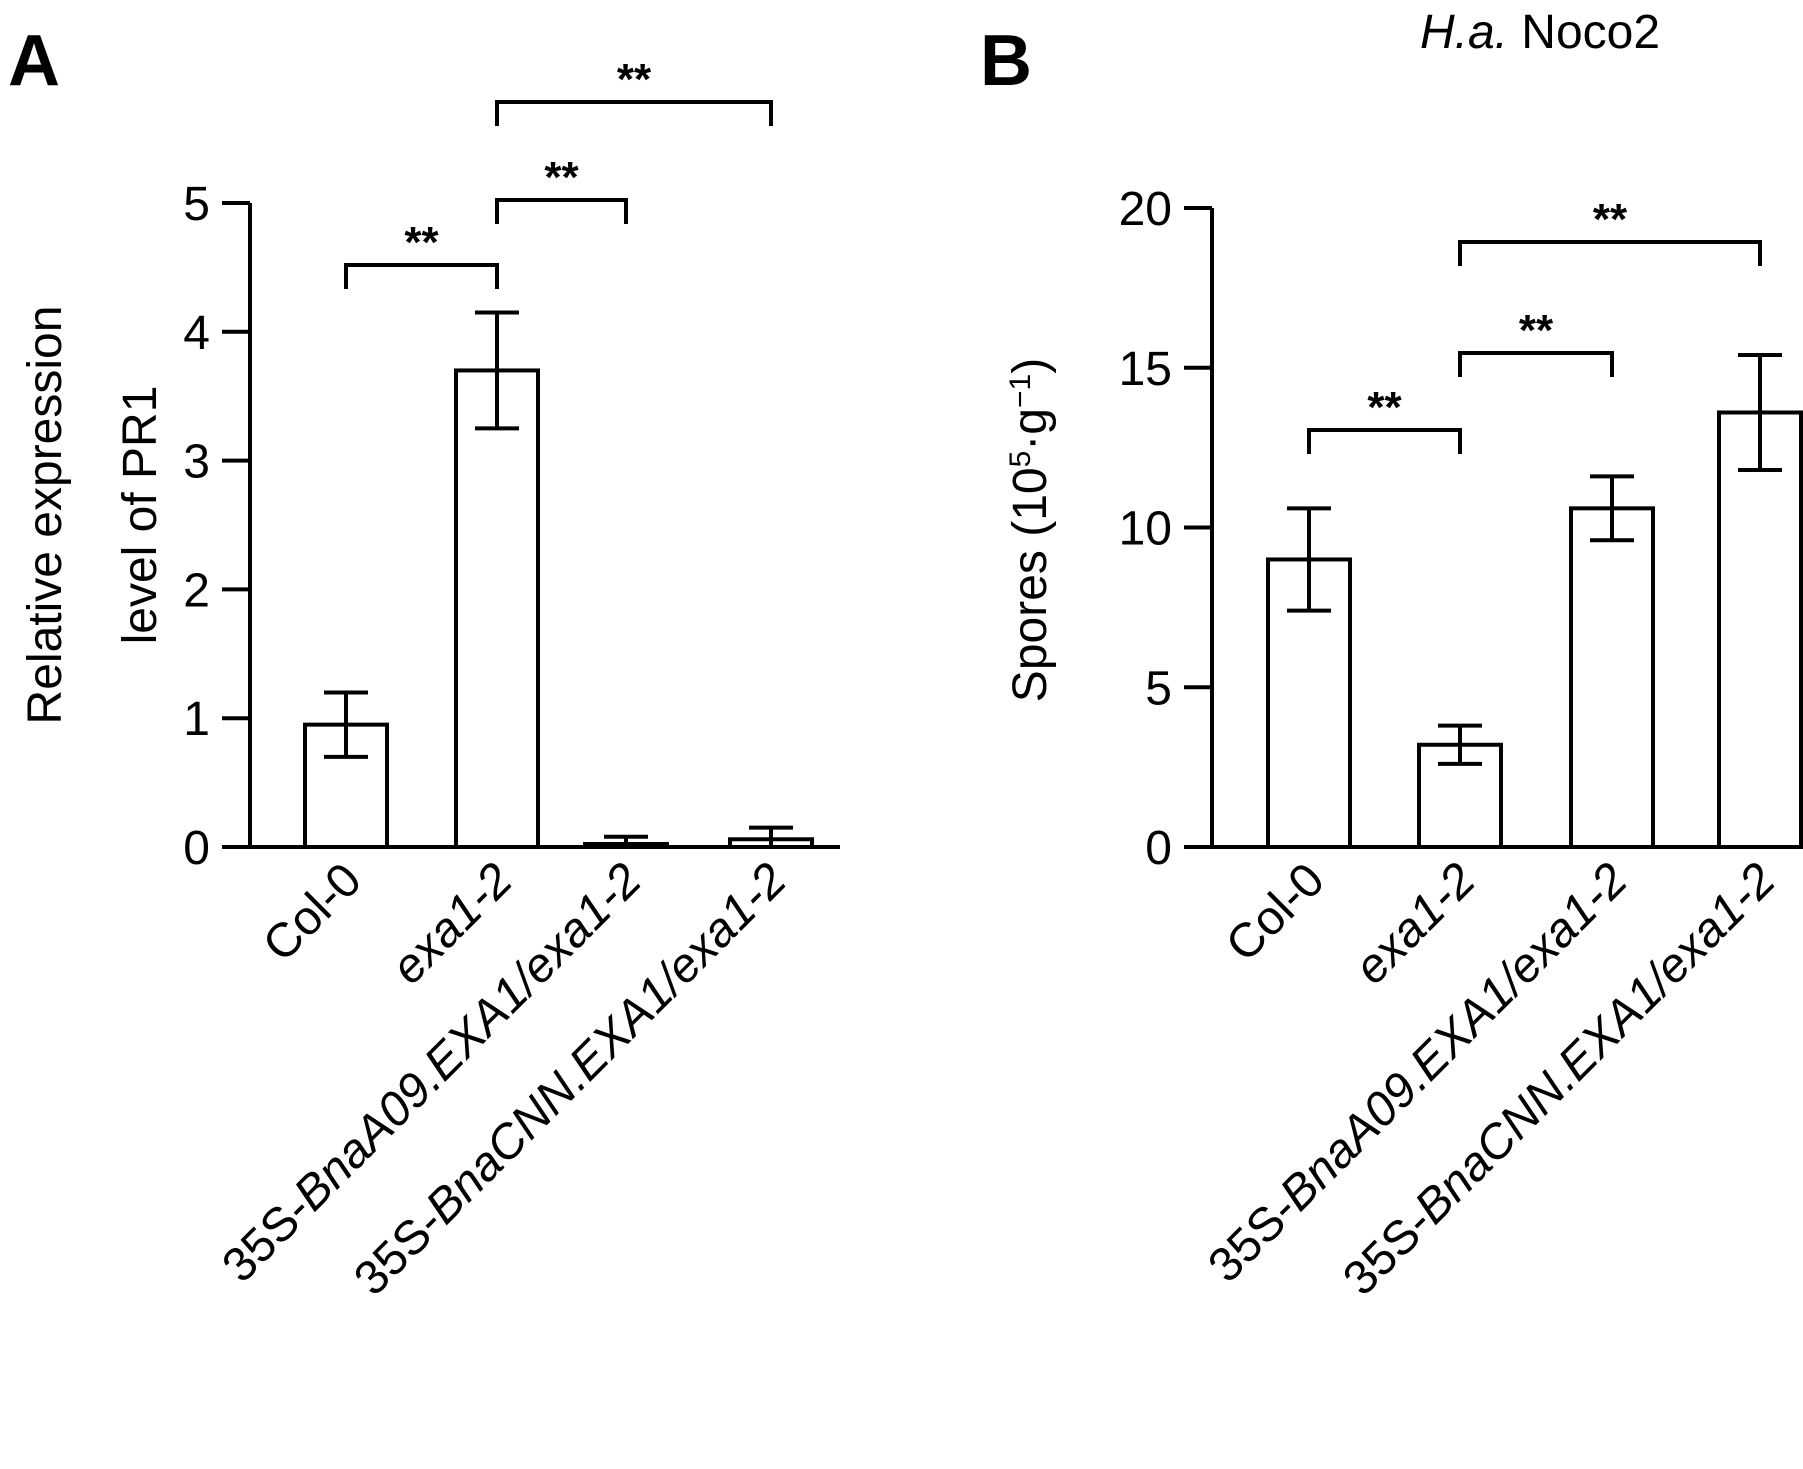 This screenshot has height=1469, width=1803. Describe the element at coordinates (196, 719) in the screenshot. I see `y-tick-label: 1` at that location.